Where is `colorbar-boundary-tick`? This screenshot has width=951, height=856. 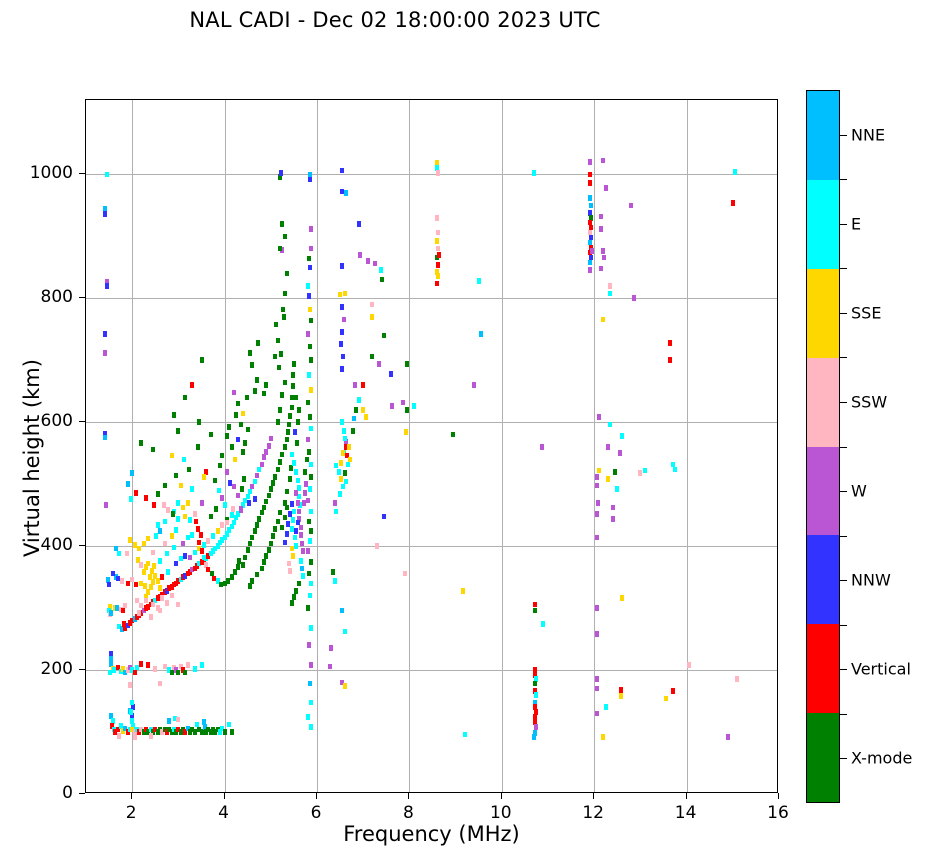
colorbar-boundary-tick is located at coordinates (843, 269).